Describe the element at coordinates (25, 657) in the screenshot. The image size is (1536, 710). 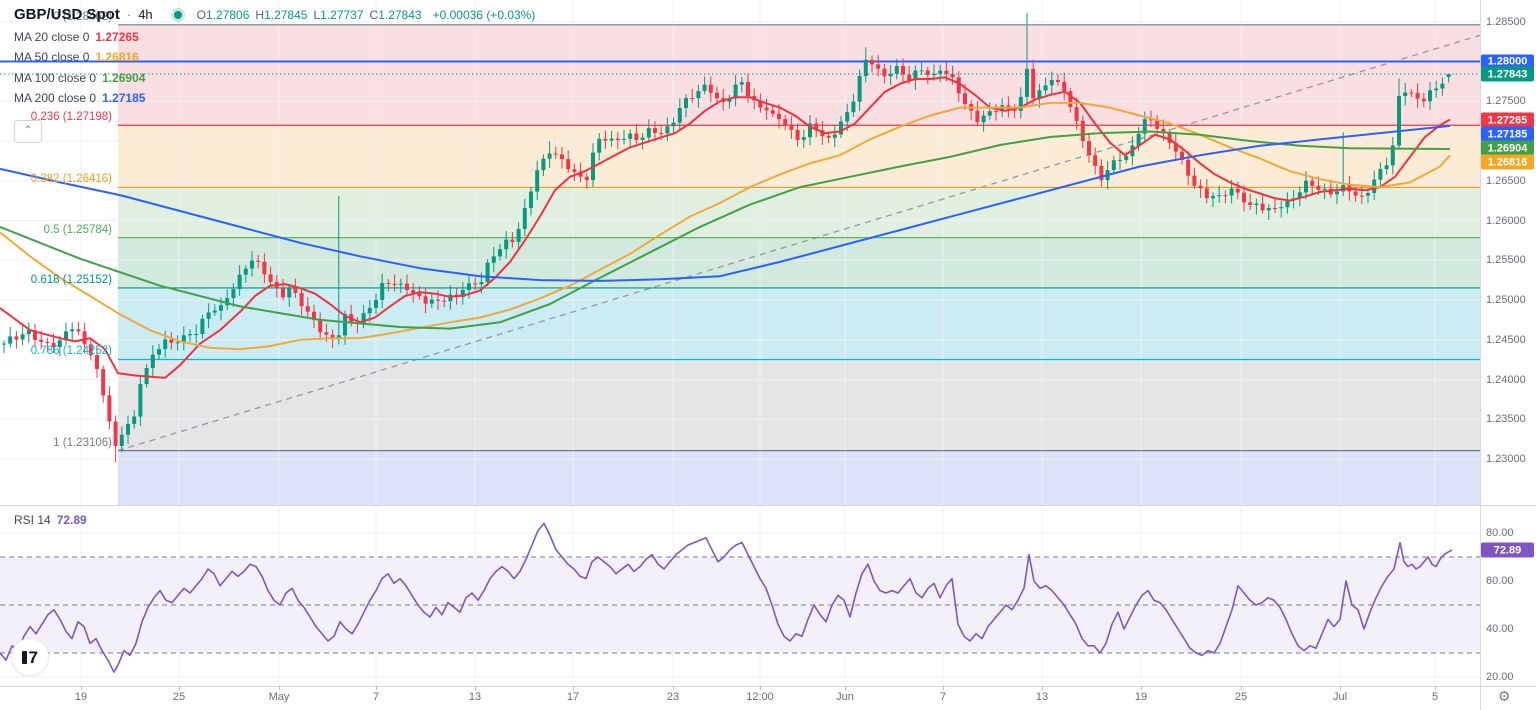
I see `tradingview-logo-bar` at that location.